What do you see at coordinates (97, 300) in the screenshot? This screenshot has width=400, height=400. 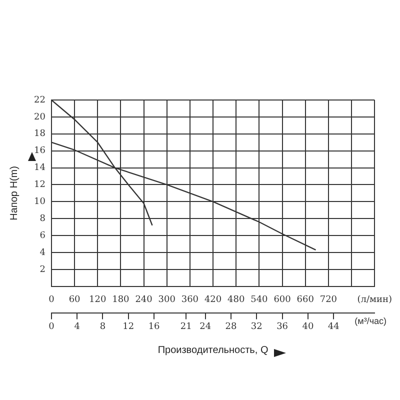 I see `x-tick-label: 120` at bounding box center [97, 300].